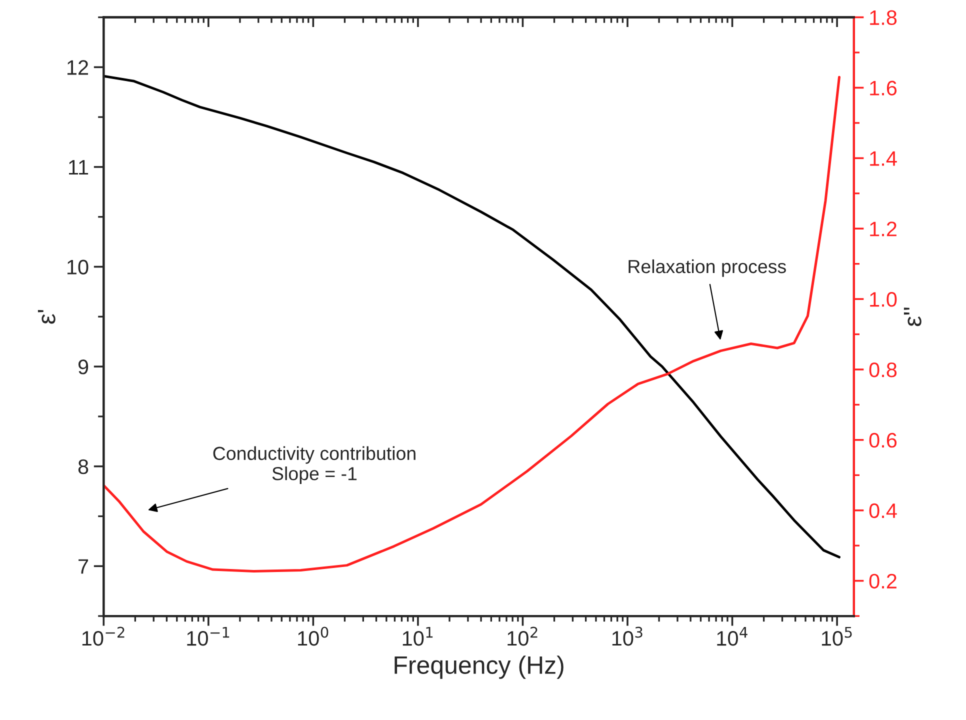 This screenshot has width=966, height=720. Describe the element at coordinates (208, 636) in the screenshot. I see `x-tick-label: 10$^{−1}$` at that location.